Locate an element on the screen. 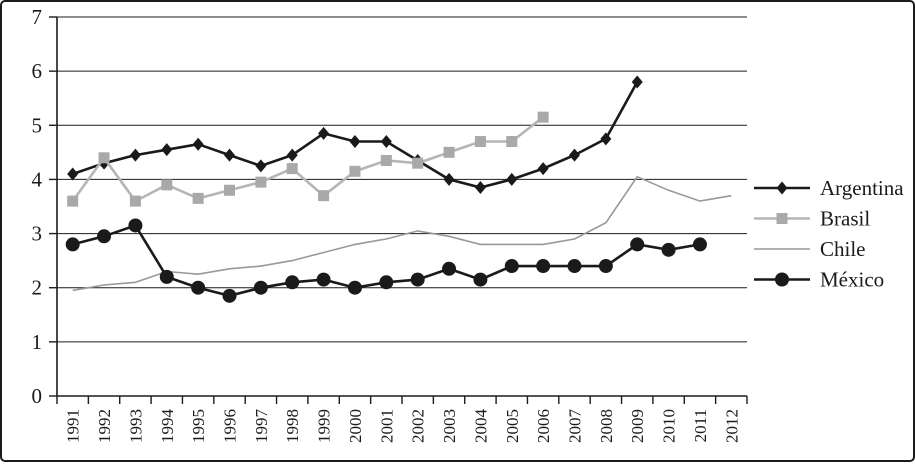 The width and height of the screenshot is (915, 465). x-axis-year-label: 1992 is located at coordinates (104, 426).